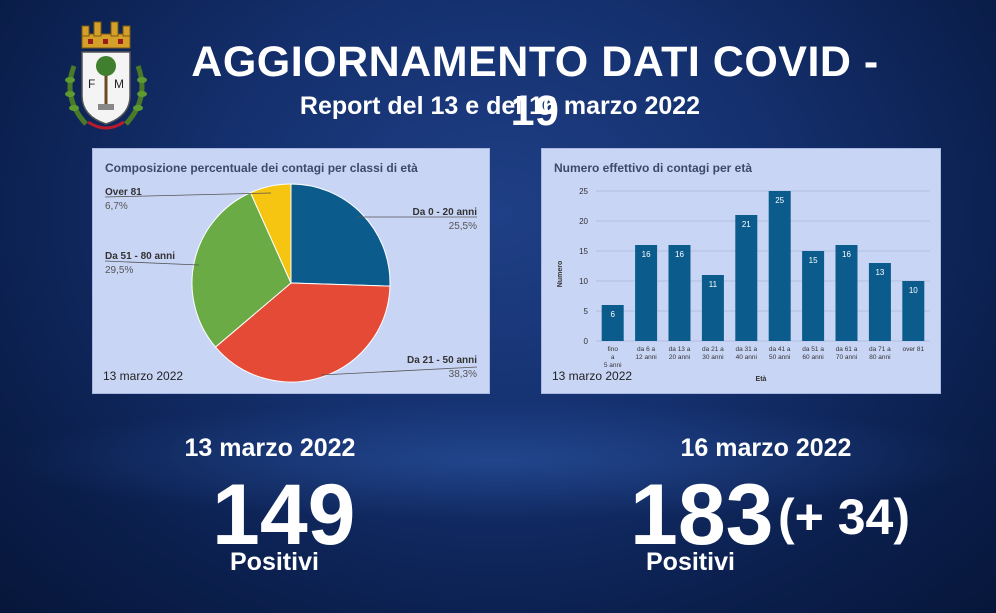  I want to click on stat-left-label: Positivi, so click(274, 562).